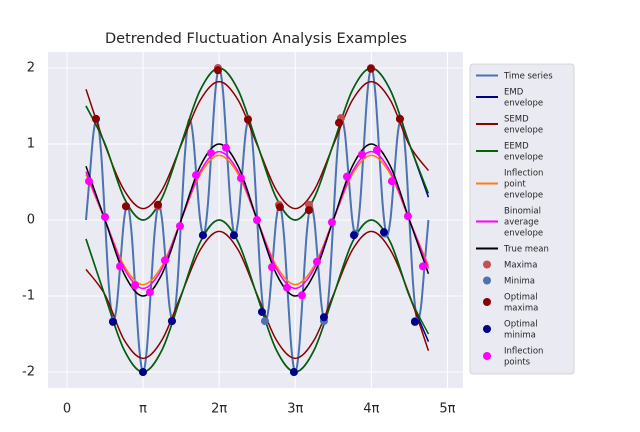  Describe the element at coordinates (256, 39) in the screenshot. I see `chart-title: Detrended Fluctuation Analysis Examples` at that location.